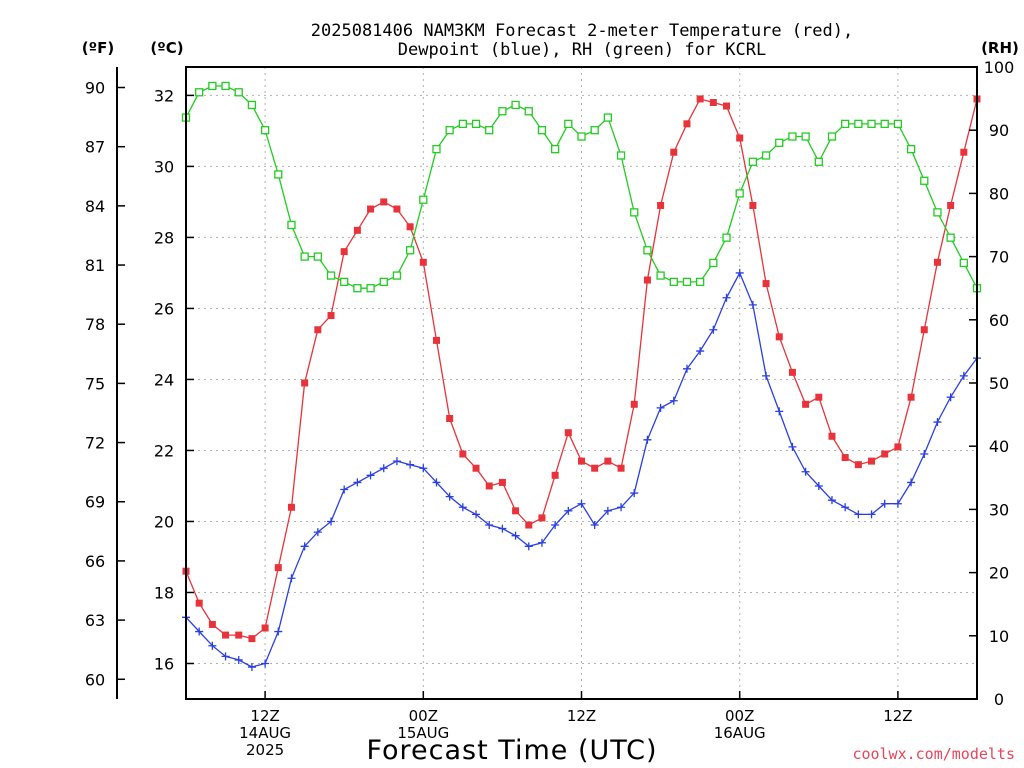 Image resolution: width=1024 pixels, height=768 pixels. Describe the element at coordinates (95, 147) in the screenshot. I see `fahrenheit-tick-label: 87` at that location.